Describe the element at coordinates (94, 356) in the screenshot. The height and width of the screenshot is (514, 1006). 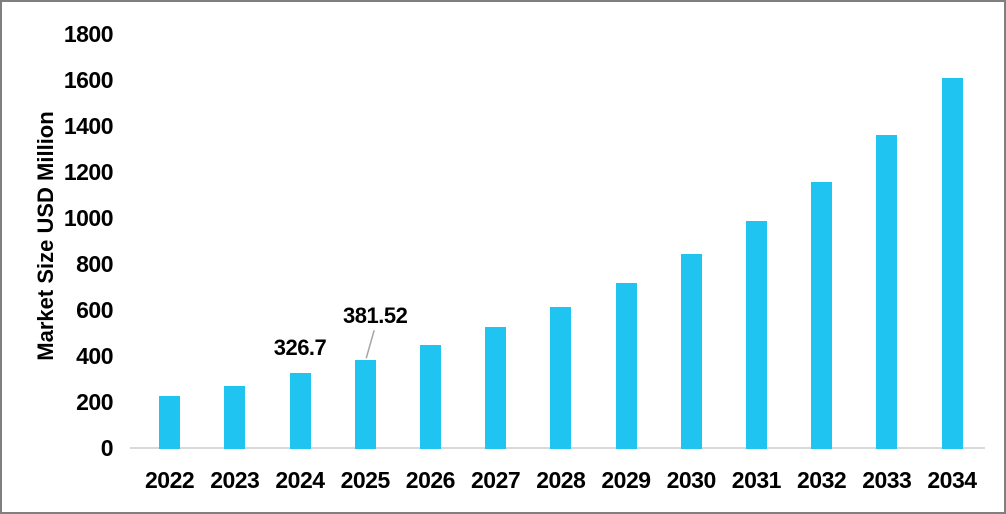
I see `y-tick-label: 400` at that location.